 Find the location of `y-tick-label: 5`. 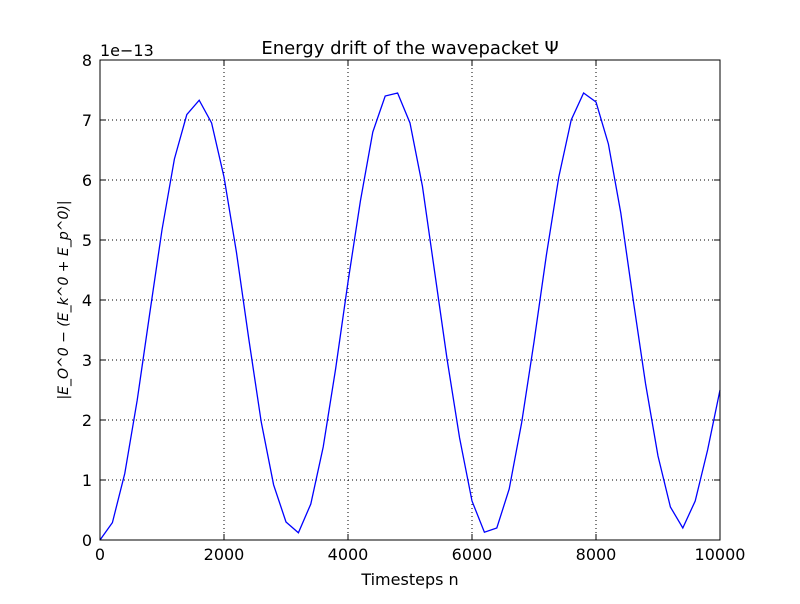

y-tick-label: 5 is located at coordinates (87, 240).